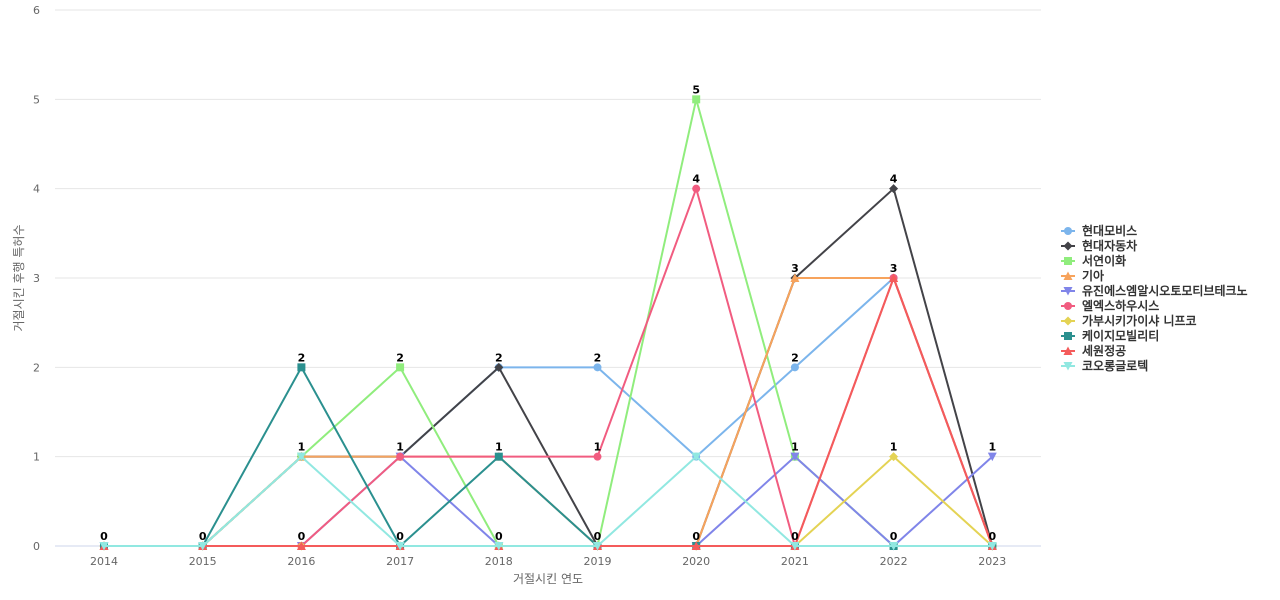  What do you see at coordinates (36, 457) in the screenshot?
I see `y-tick-label: 1` at bounding box center [36, 457].